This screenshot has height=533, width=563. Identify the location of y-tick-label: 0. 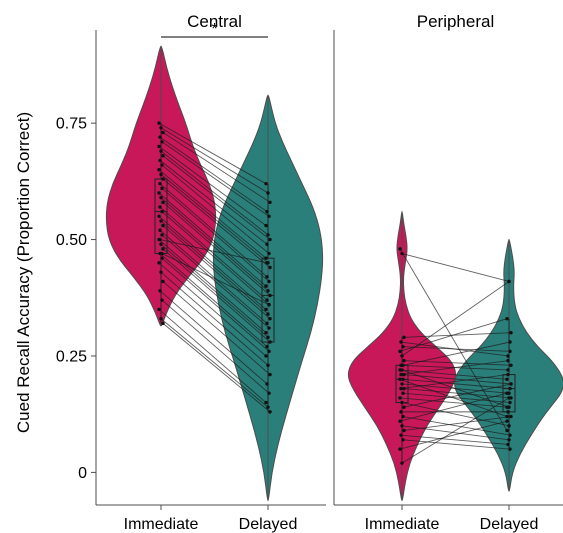
(82, 473).